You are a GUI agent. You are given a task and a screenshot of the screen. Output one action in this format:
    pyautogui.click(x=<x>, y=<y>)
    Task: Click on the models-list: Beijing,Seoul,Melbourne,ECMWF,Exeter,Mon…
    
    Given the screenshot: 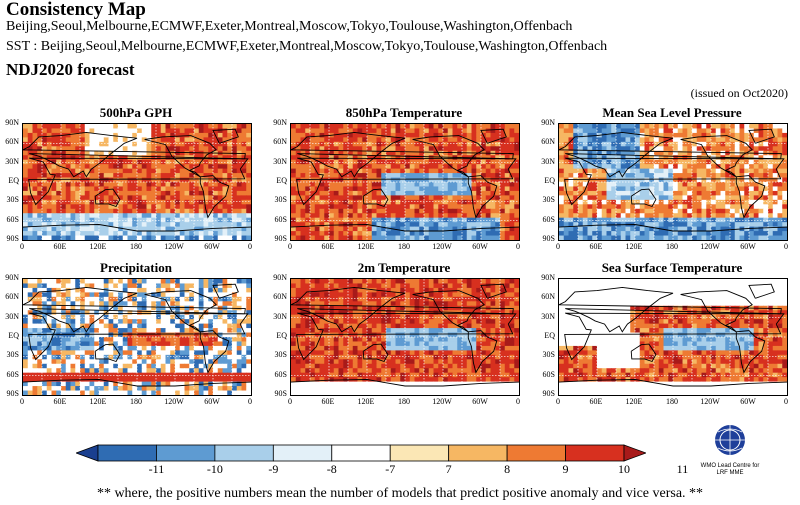 What is the action you would take?
    pyautogui.click(x=289, y=26)
    